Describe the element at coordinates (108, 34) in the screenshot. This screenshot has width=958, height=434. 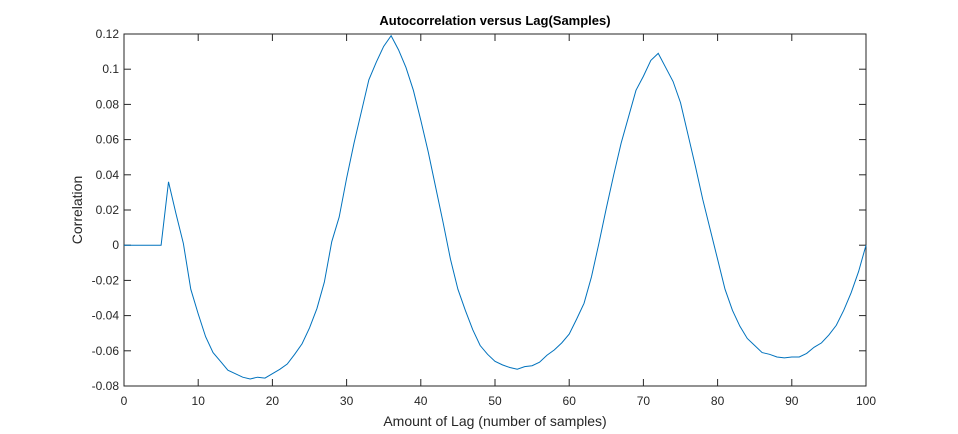
I see `y-tick-label: 0.12` at that location.